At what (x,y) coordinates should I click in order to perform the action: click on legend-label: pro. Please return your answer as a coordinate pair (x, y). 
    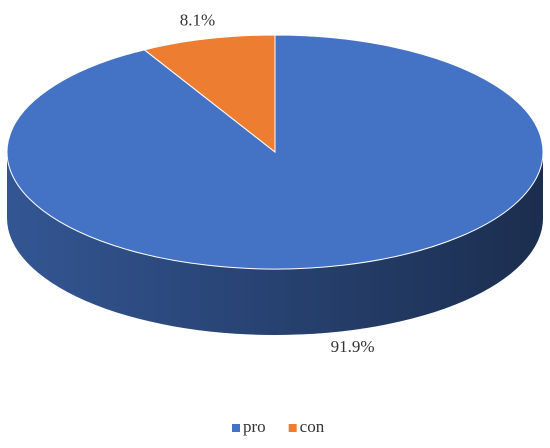
    Looking at the image, I should click on (254, 426).